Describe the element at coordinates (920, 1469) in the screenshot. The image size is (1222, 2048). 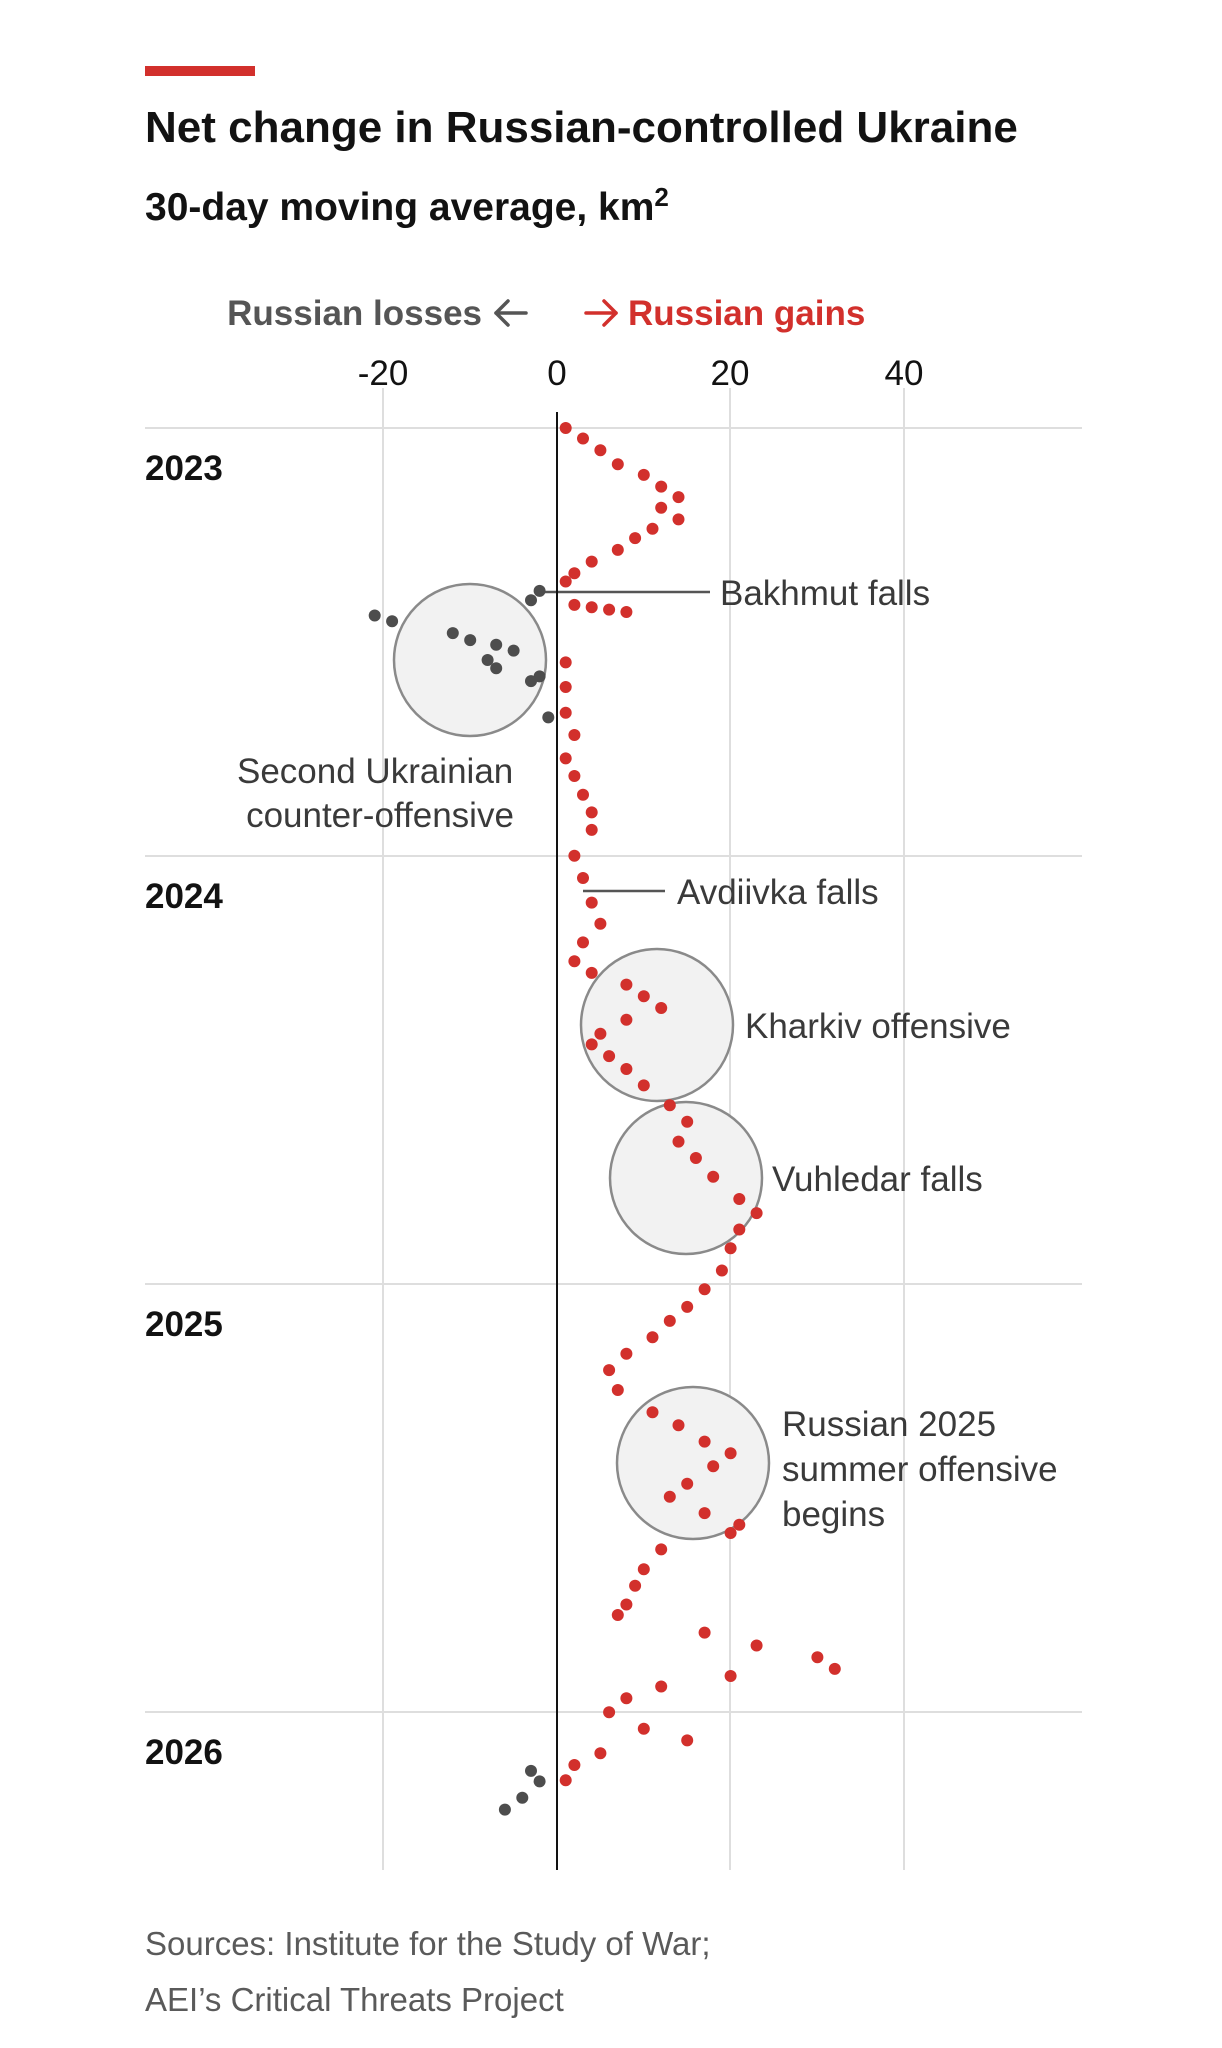
I see `annotation-line: summer offensive` at that location.